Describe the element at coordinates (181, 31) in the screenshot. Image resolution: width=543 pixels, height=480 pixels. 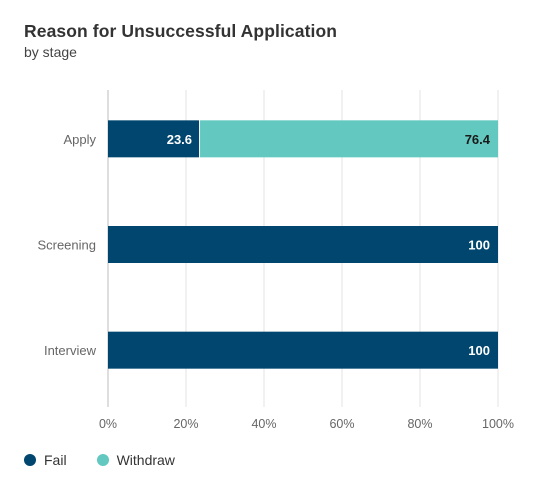
I see `chart-title: Reason for Unsuccessful Application` at that location.